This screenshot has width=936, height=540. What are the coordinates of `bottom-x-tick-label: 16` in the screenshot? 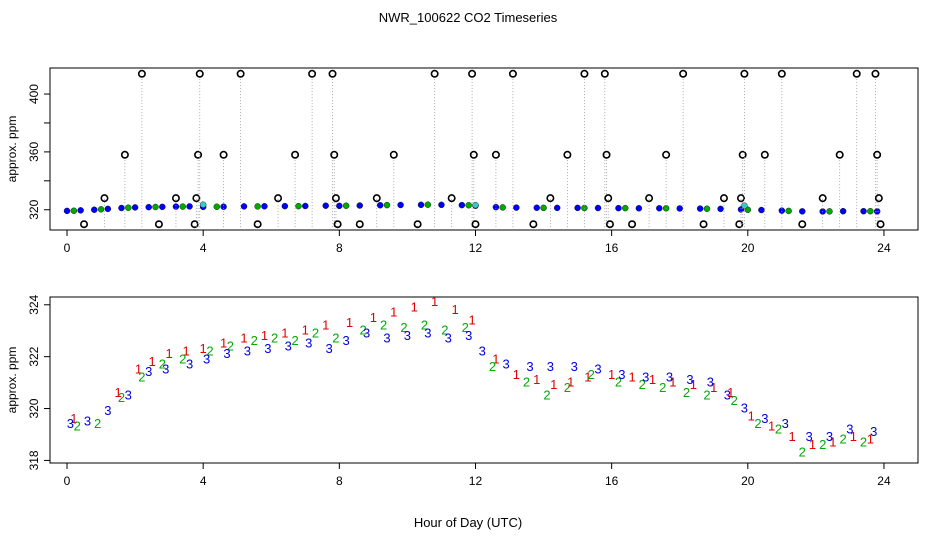 It's located at (612, 481).